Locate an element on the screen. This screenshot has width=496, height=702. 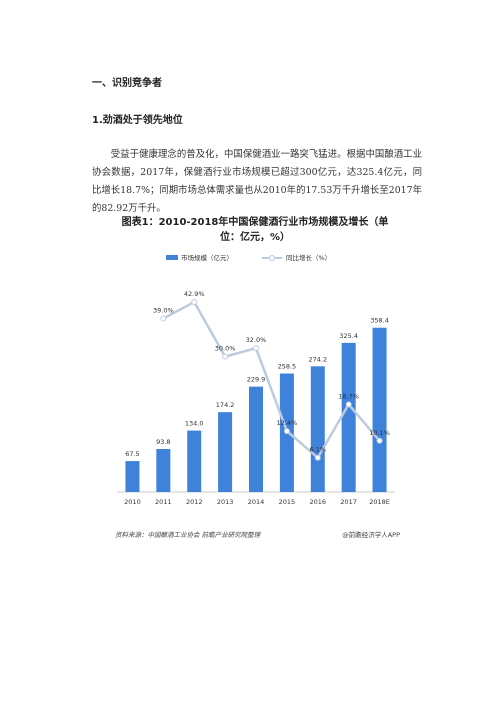
growth-value-label: 30.0% is located at coordinates (225, 349).